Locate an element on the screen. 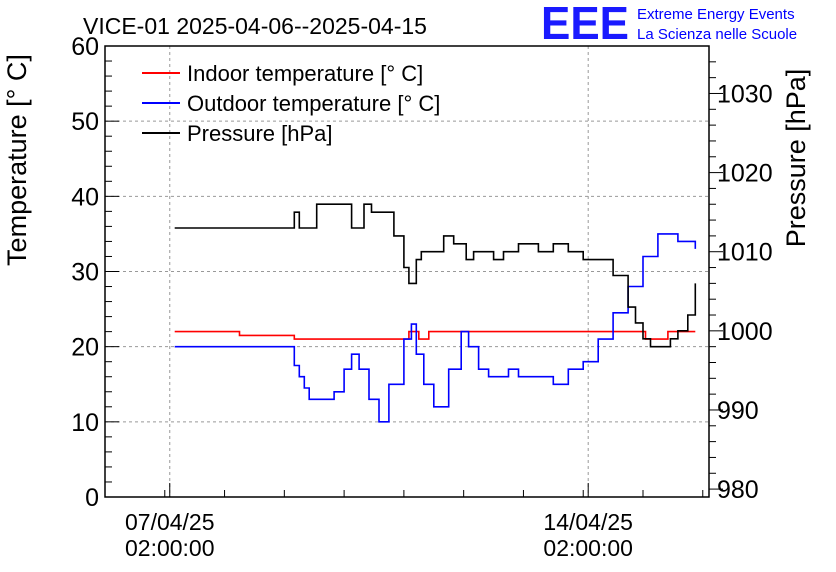 The width and height of the screenshot is (836, 572). y-tick-label: 0 is located at coordinates (92, 498).